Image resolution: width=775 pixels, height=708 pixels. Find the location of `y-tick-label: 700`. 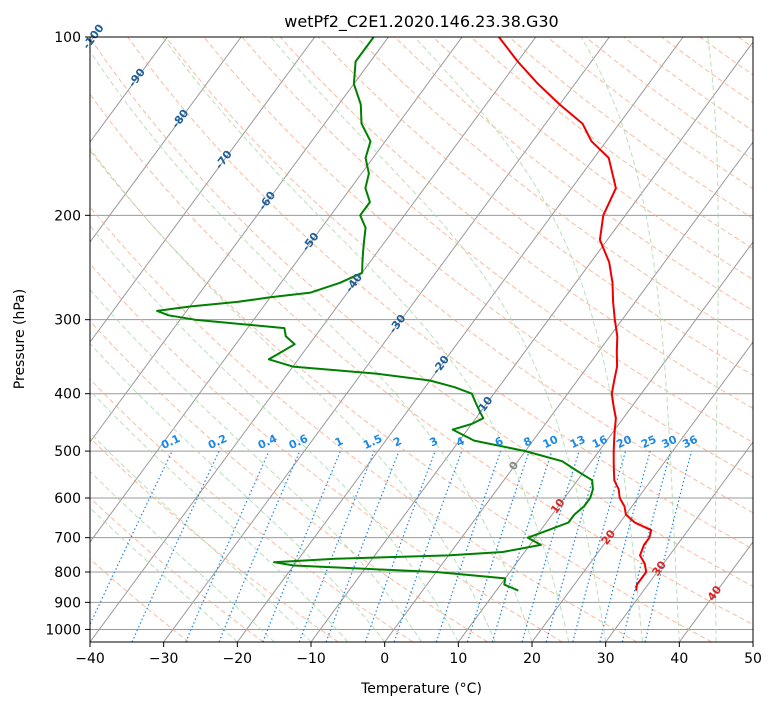

y-tick-label: 700 is located at coordinates (67, 539).